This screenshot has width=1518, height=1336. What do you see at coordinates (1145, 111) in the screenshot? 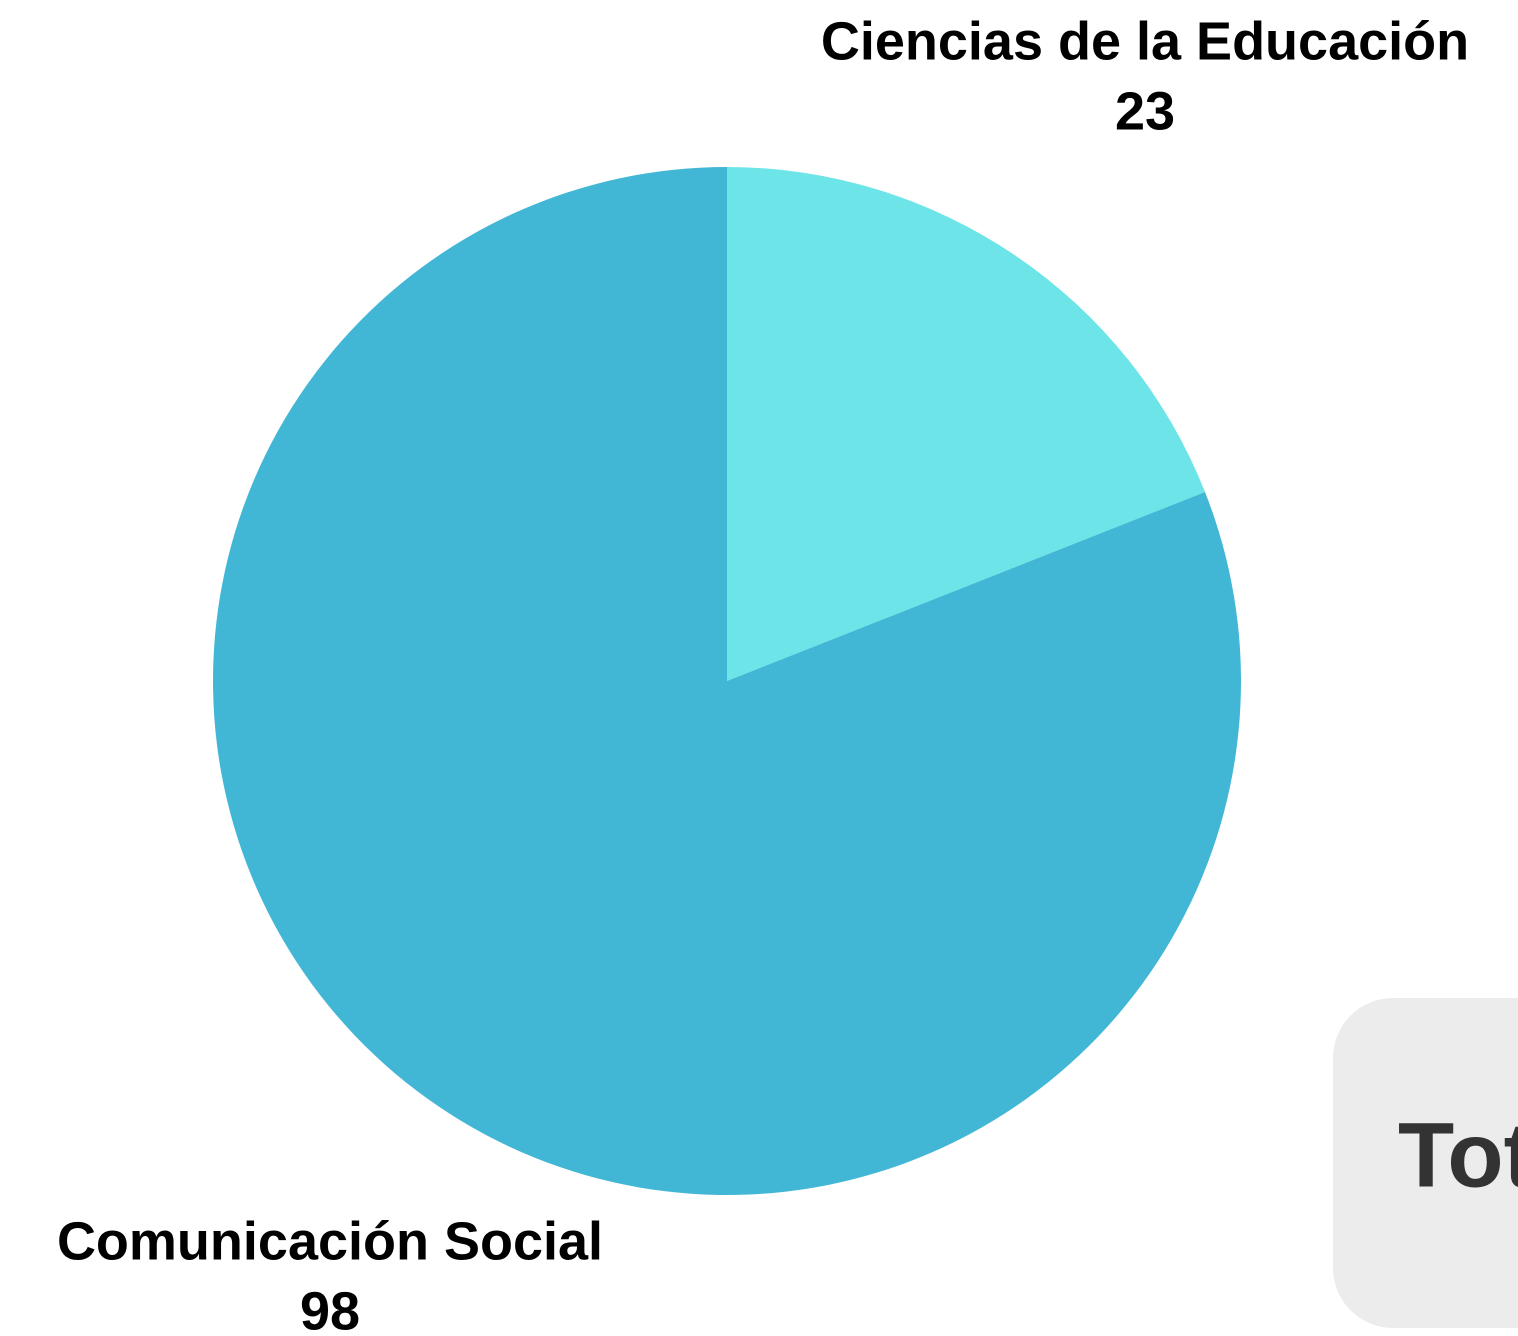
I see `slice-value: 23` at bounding box center [1145, 111].